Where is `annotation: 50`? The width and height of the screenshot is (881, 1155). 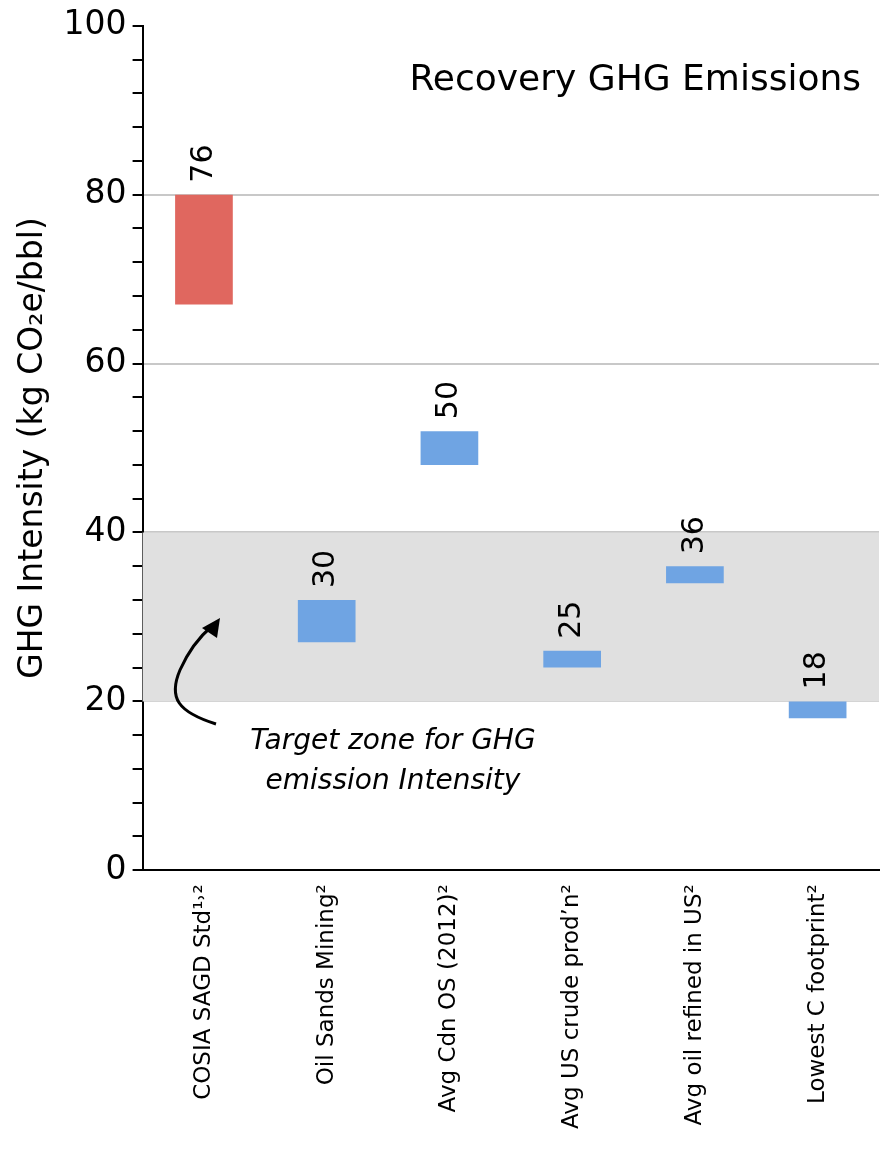
annotation: 50 is located at coordinates (447, 400).